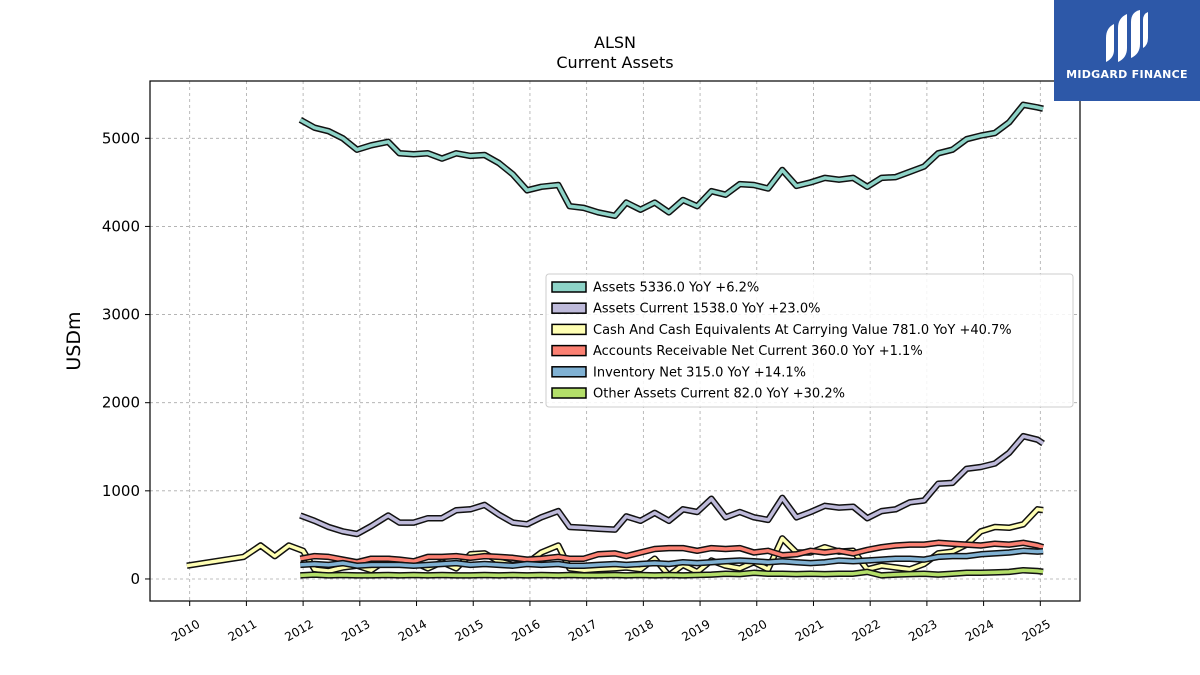 This screenshot has width=1200, height=675. What do you see at coordinates (699, 372) in the screenshot?
I see `legend-label: Inventory Net 315.0 YoY +14.1%` at bounding box center [699, 372].